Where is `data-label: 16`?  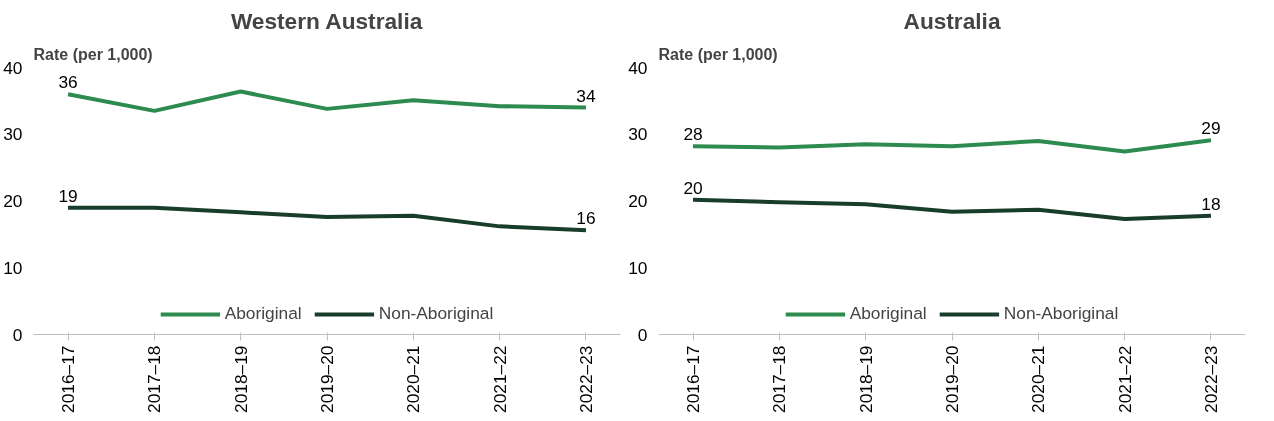
data-label: 16 is located at coordinates (586, 218).